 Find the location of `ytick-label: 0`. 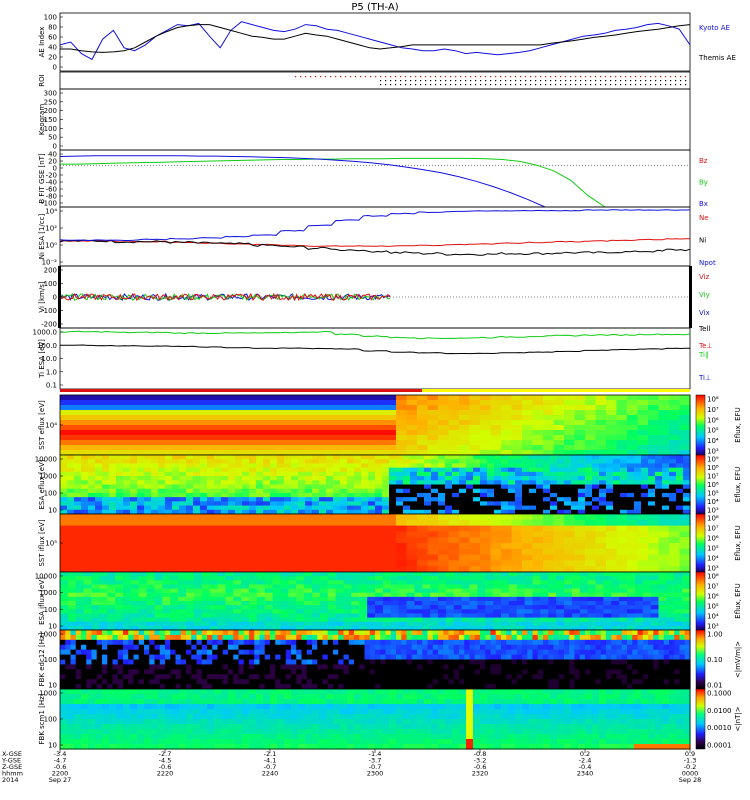

ytick-label: 0 is located at coordinates (55, 298).